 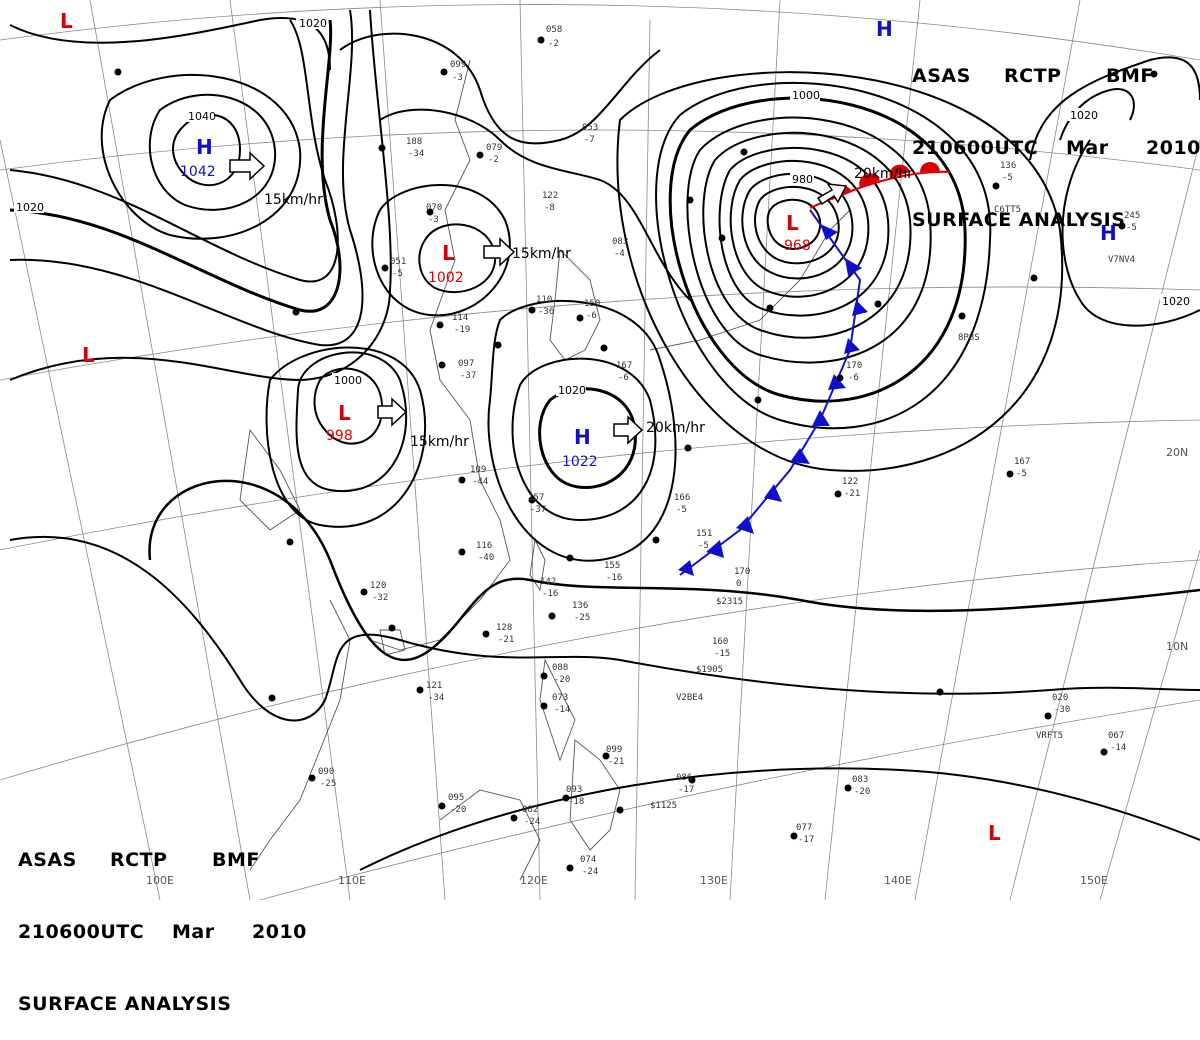 What do you see at coordinates (720, 642) in the screenshot?
I see `station-pressure: 160` at bounding box center [720, 642].